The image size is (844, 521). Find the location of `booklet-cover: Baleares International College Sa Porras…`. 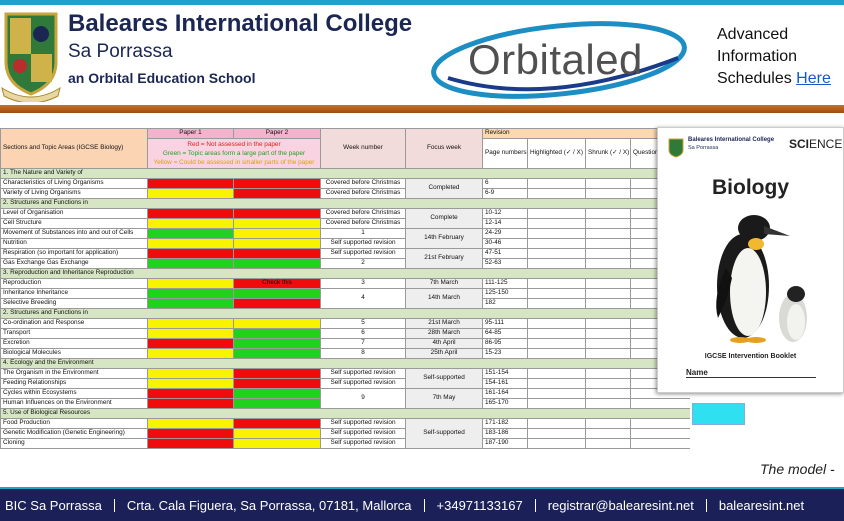

booklet-cover: Baleares International College Sa Porras… is located at coordinates (750, 260).